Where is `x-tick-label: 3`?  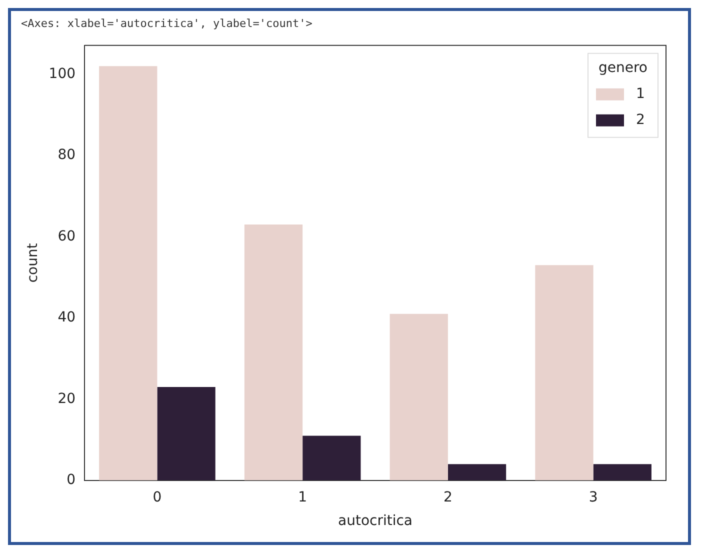
x-tick-label: 3 is located at coordinates (593, 497).